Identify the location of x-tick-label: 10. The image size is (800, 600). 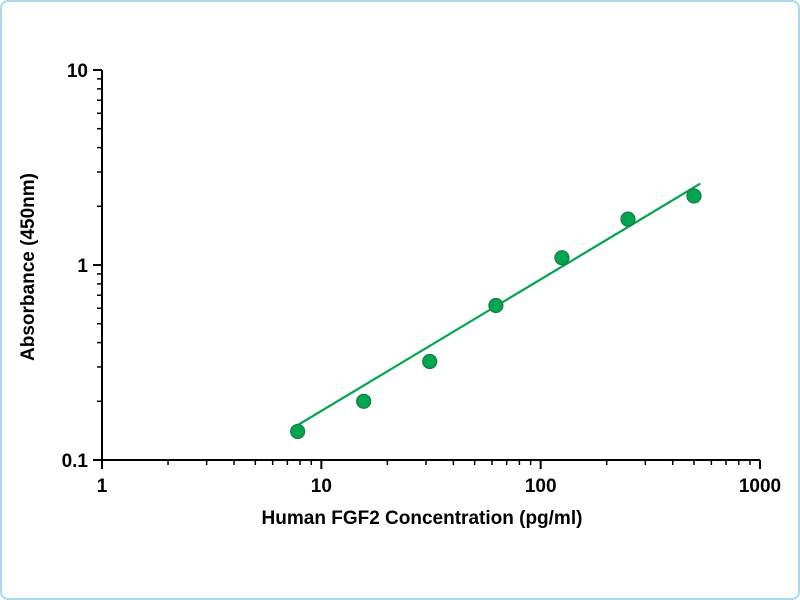
(321, 486).